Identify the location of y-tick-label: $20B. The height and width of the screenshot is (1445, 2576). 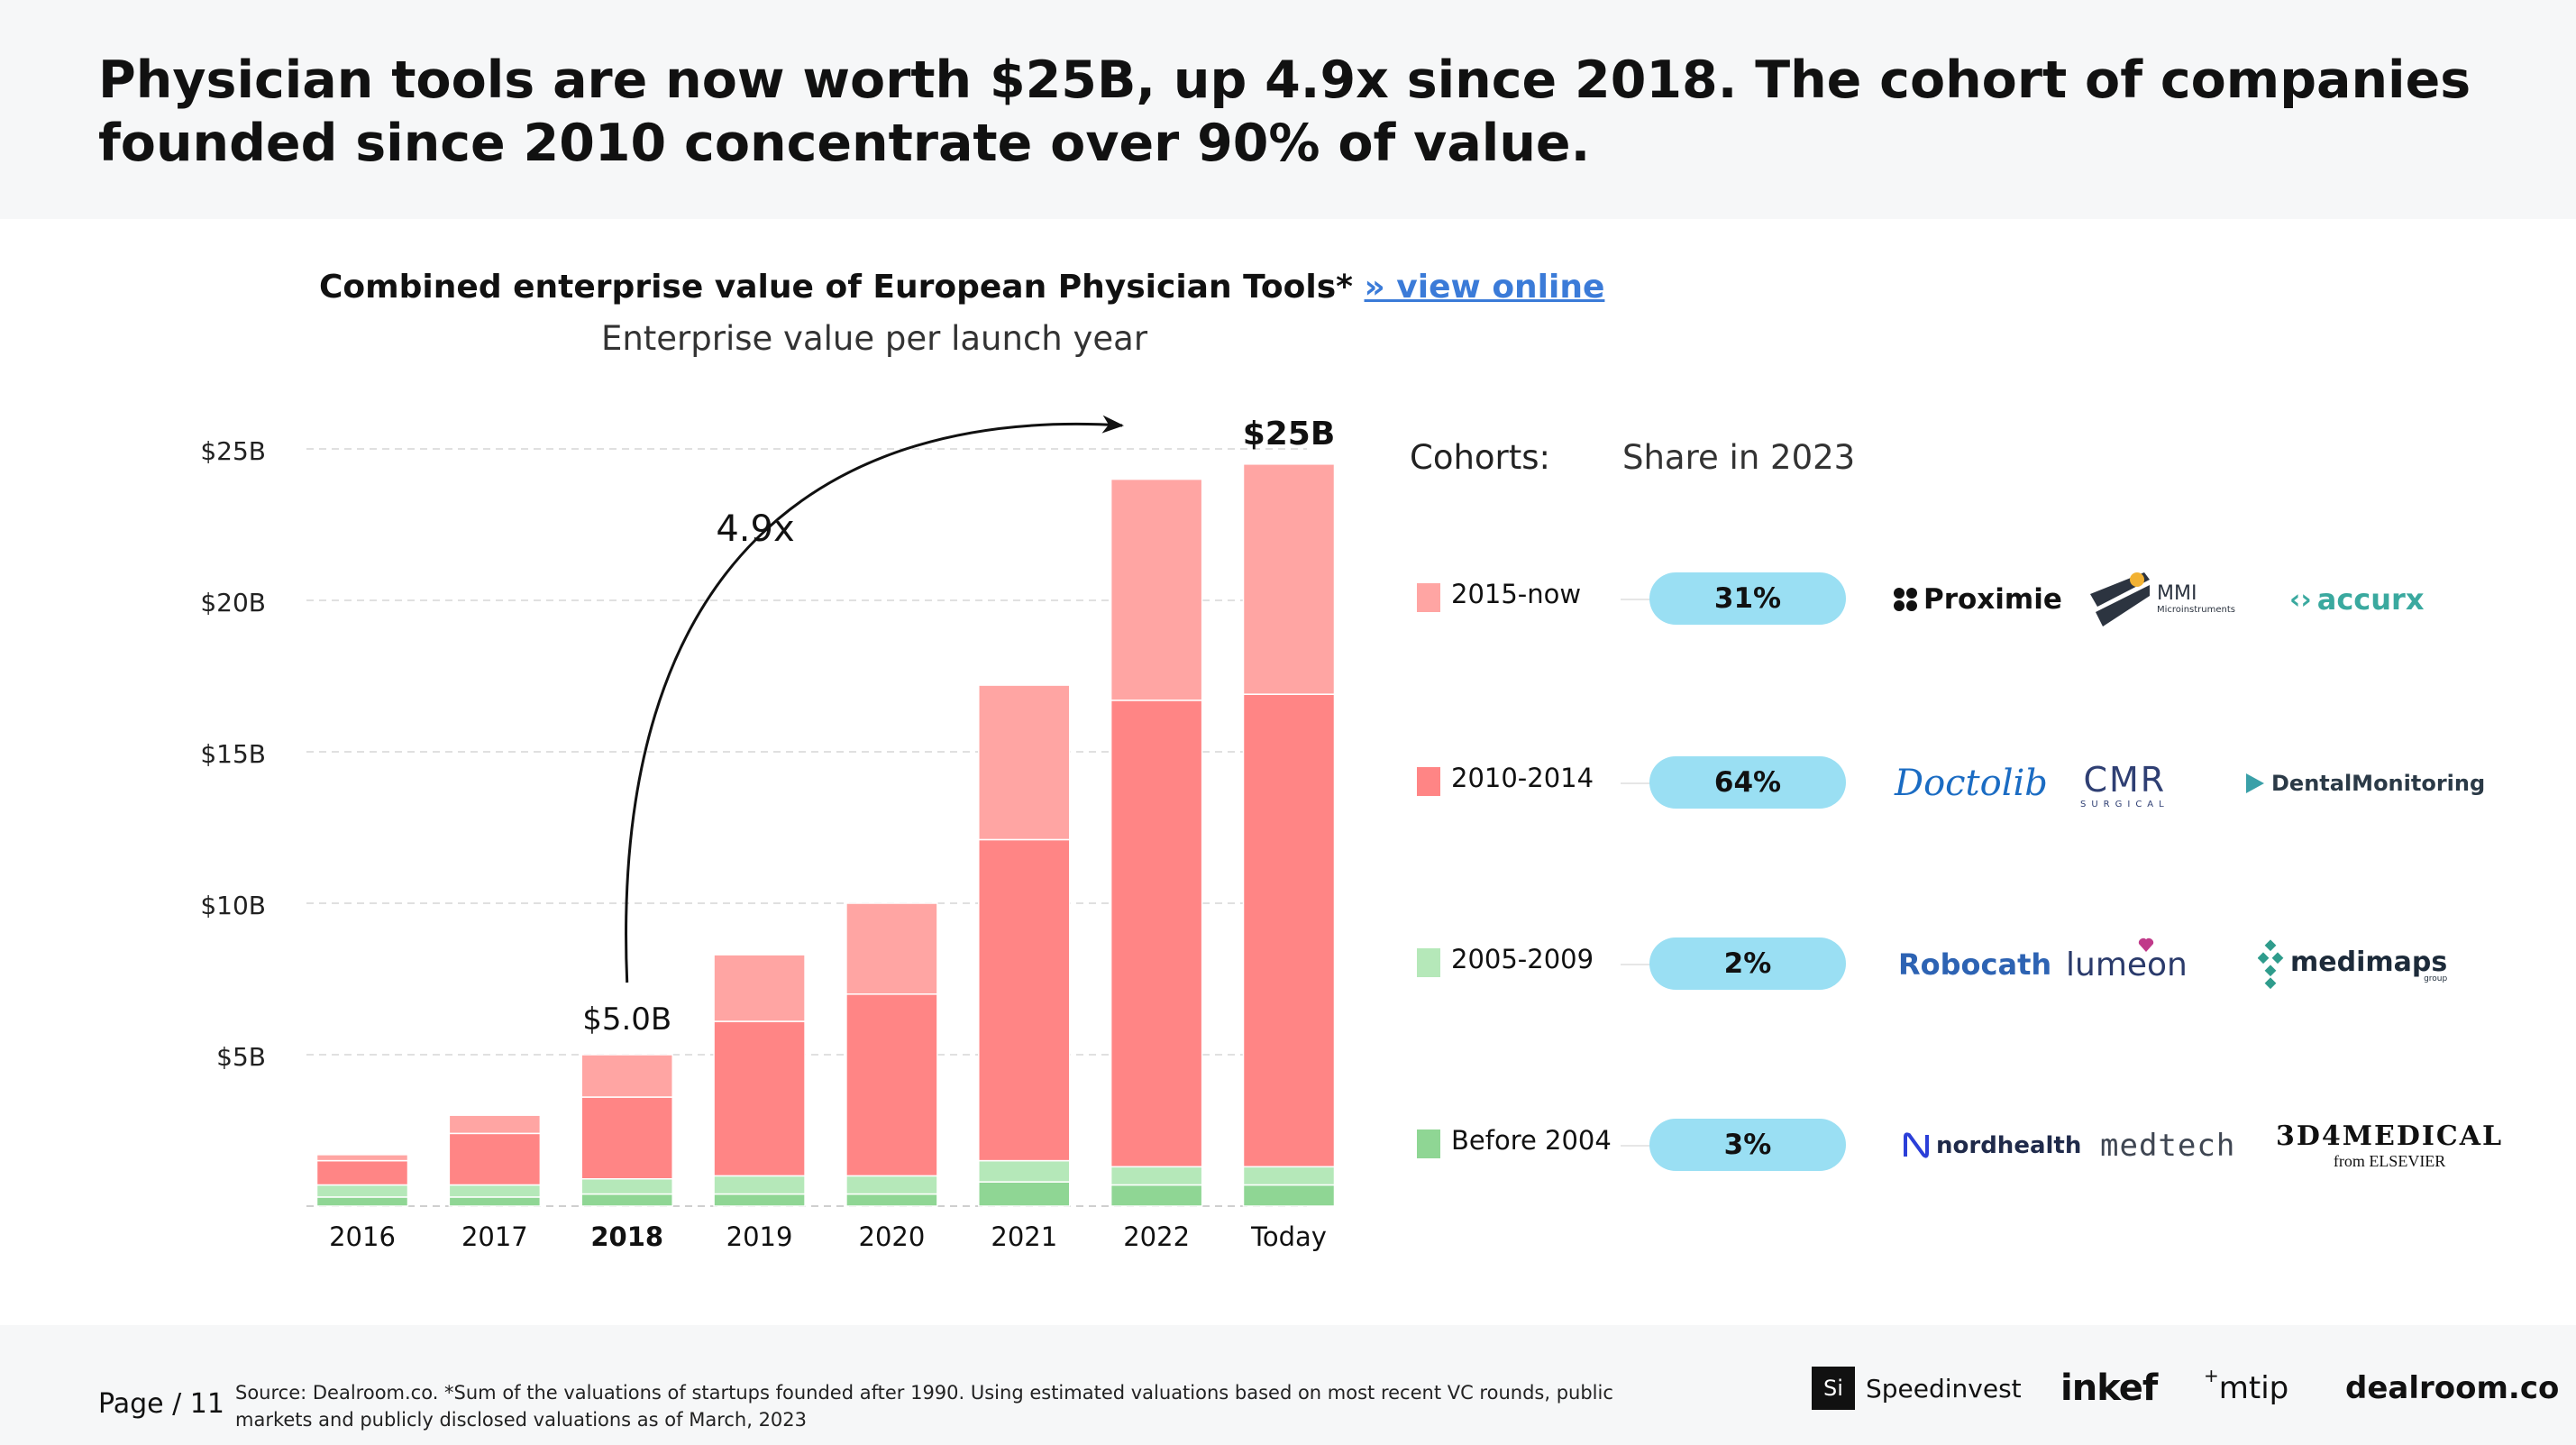
(233, 602).